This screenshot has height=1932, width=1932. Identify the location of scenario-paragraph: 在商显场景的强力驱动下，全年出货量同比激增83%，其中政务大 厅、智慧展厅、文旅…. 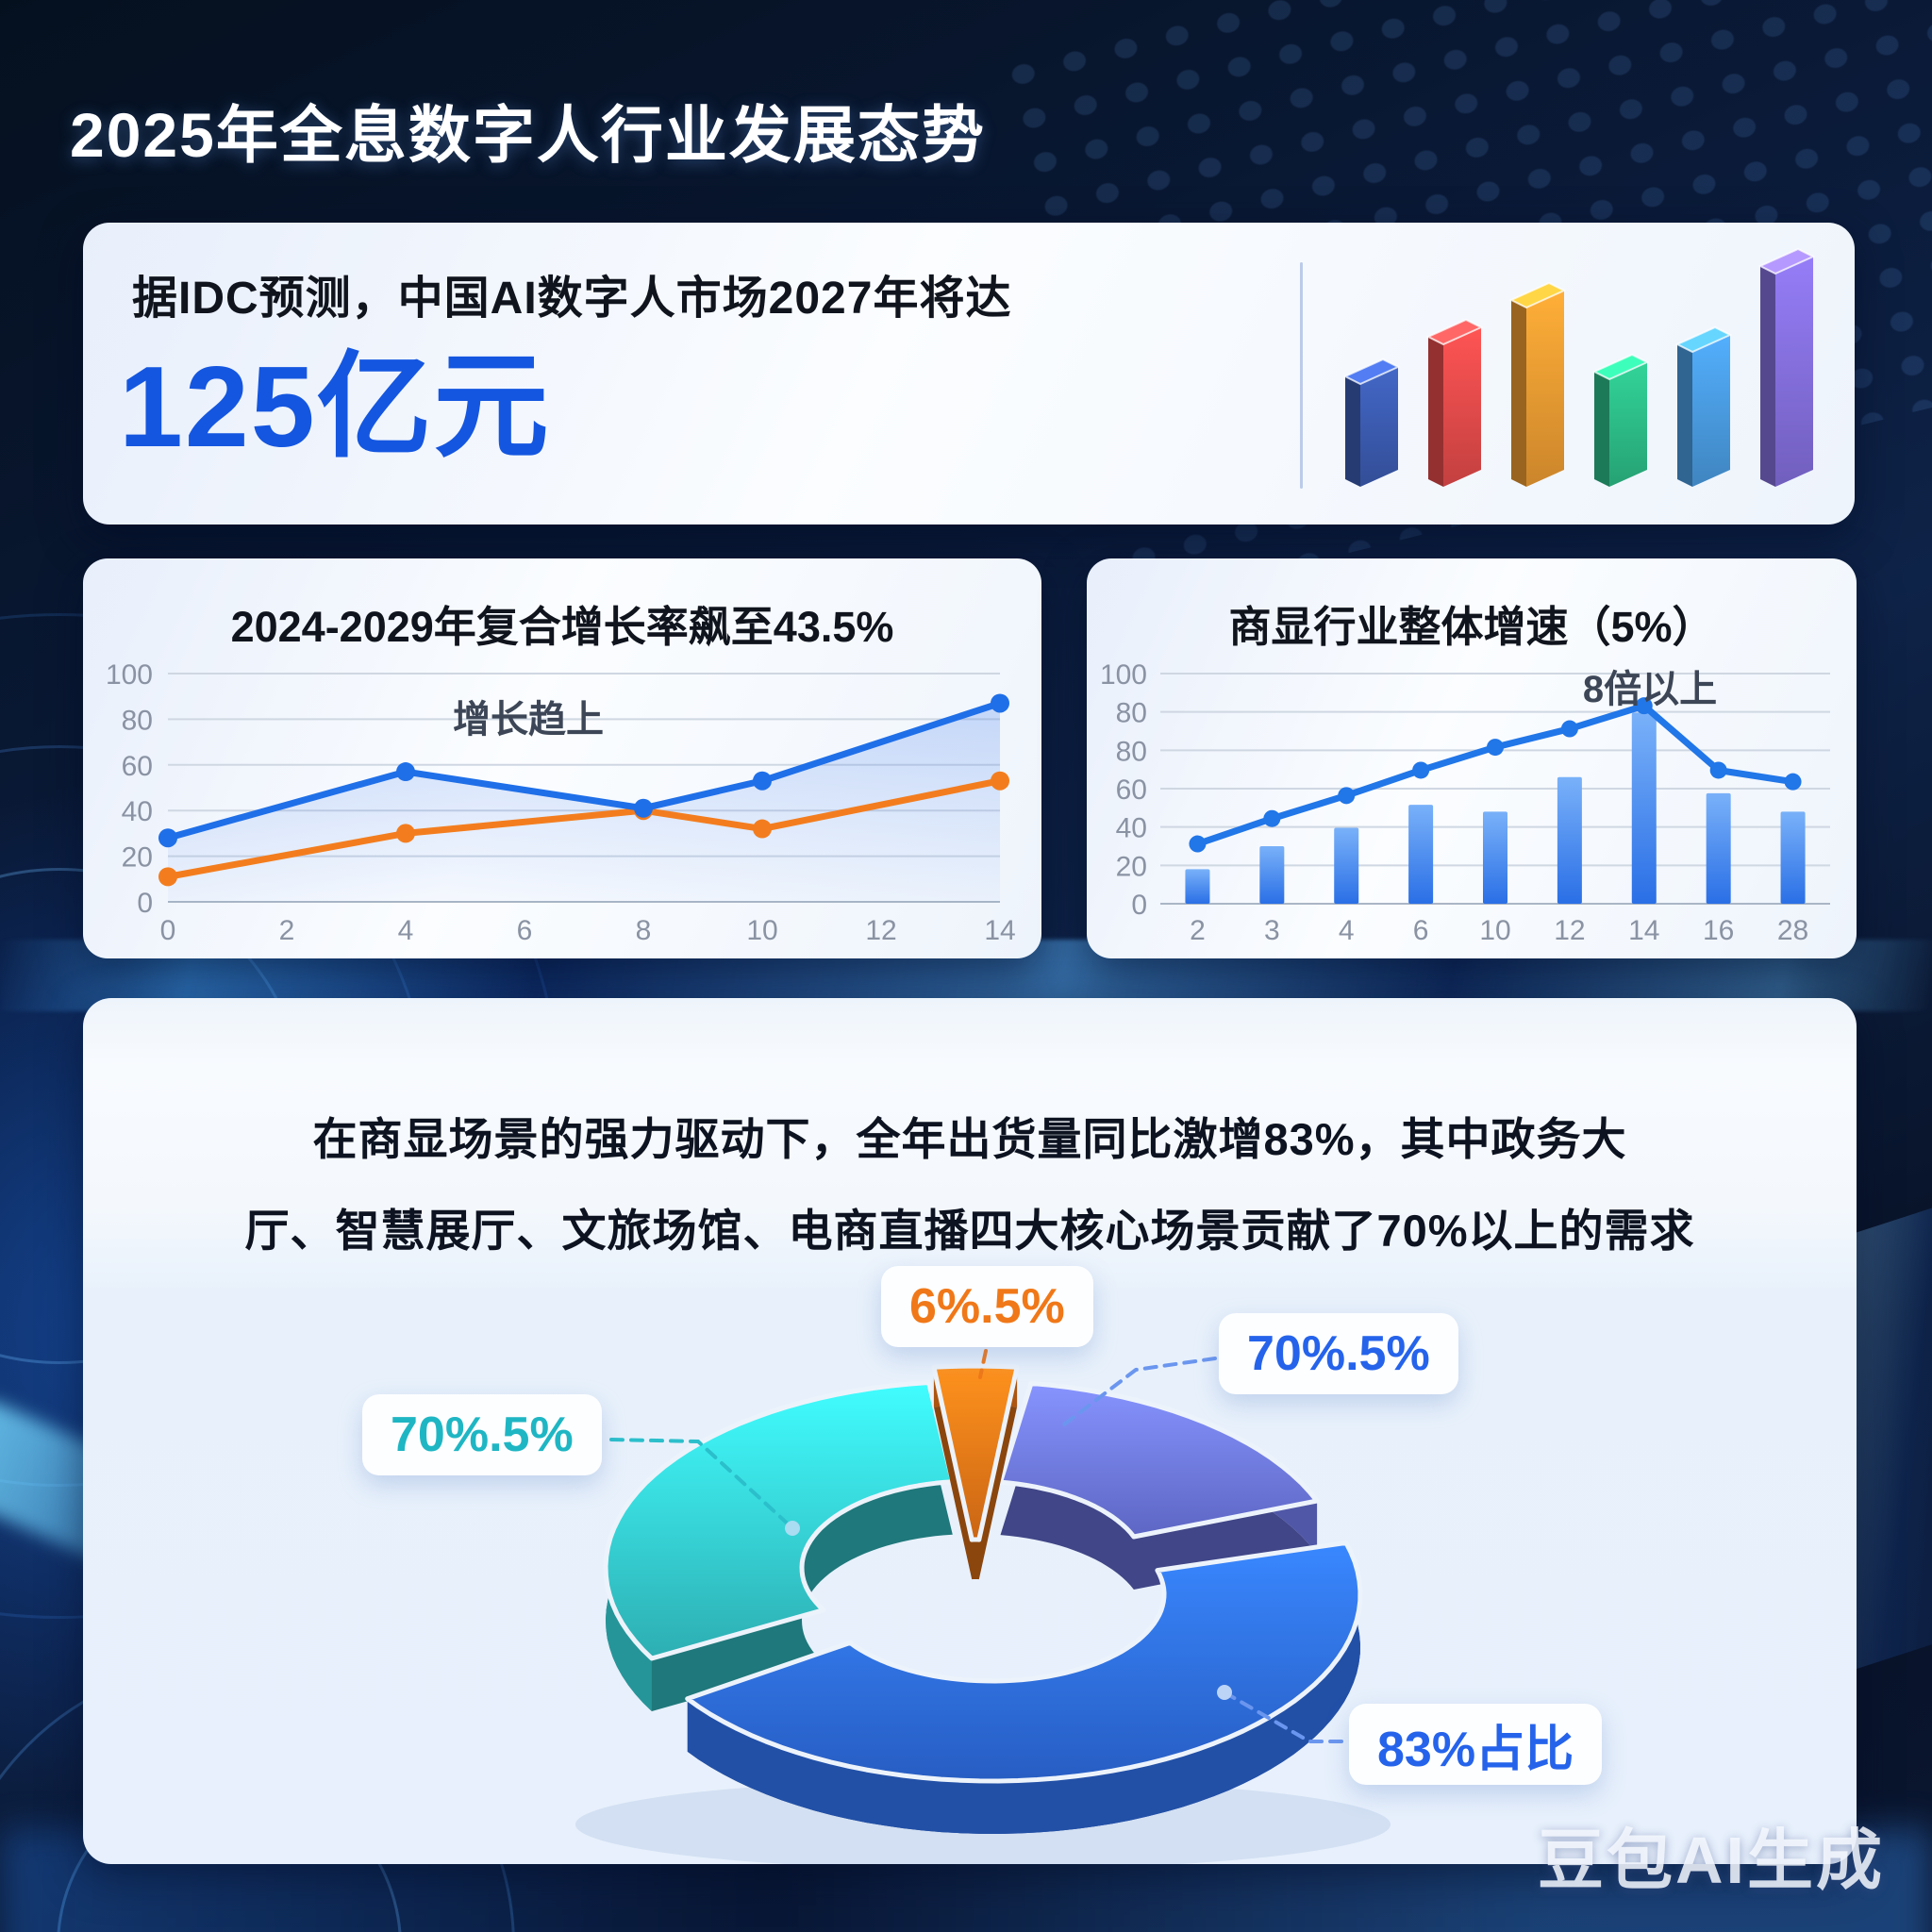
(970, 1184).